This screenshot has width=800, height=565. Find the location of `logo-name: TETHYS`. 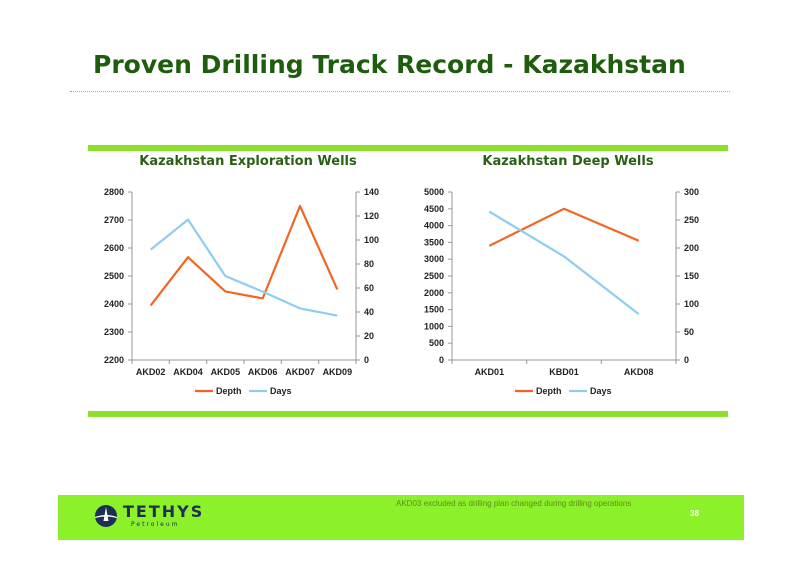

logo-name: TETHYS is located at coordinates (164, 511).